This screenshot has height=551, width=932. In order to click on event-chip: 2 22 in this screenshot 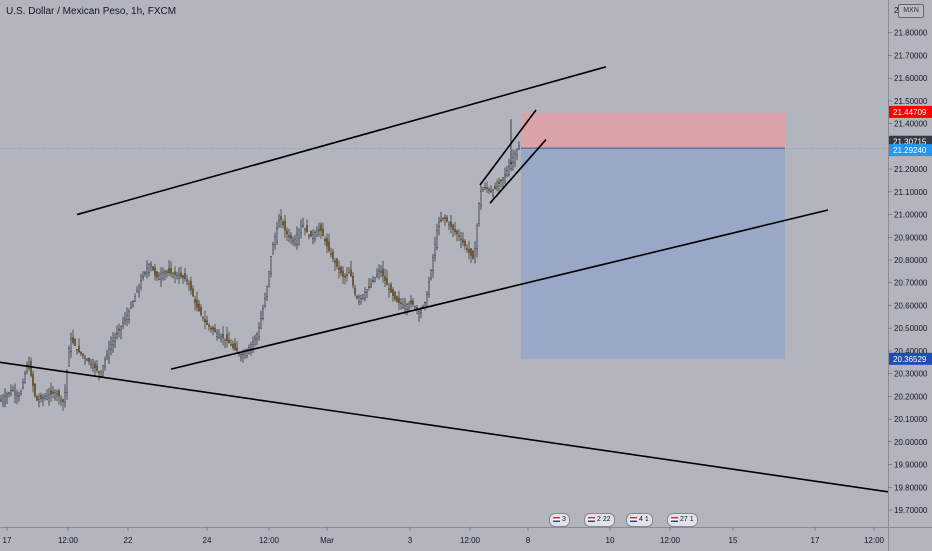, I will do `click(599, 520)`.